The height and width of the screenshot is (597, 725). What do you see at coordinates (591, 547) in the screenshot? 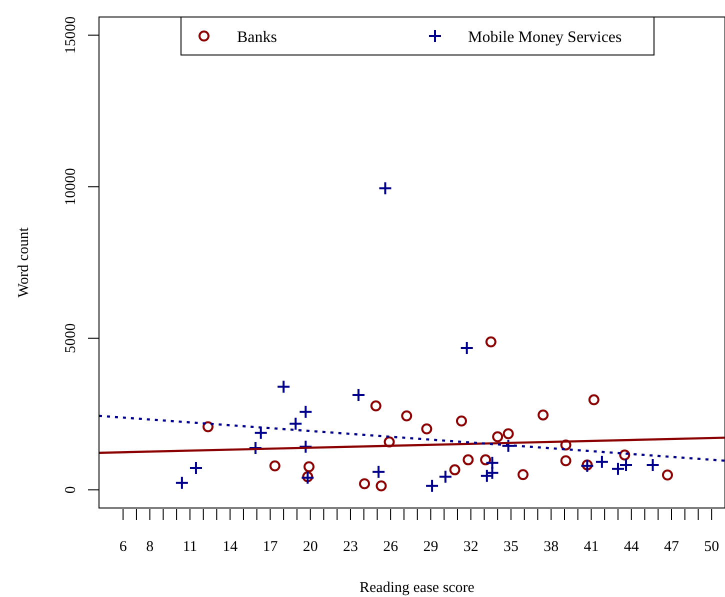
I see `x-tick-label: 41` at bounding box center [591, 547].